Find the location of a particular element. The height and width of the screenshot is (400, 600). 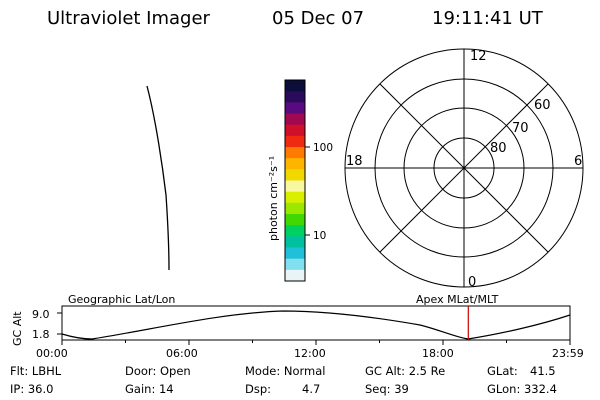

instrument-title: Ultraviolet Imager is located at coordinates (128, 18).